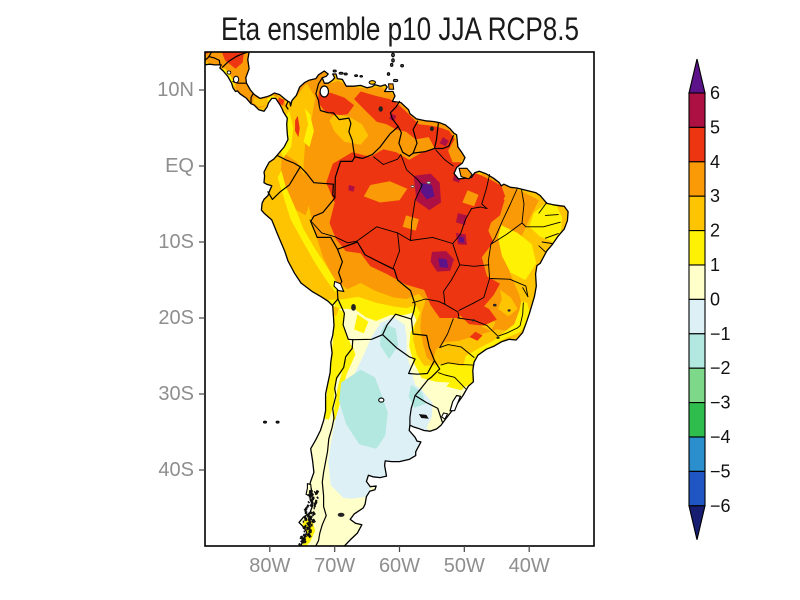  I want to click on svg-text: 3, so click(715, 196).